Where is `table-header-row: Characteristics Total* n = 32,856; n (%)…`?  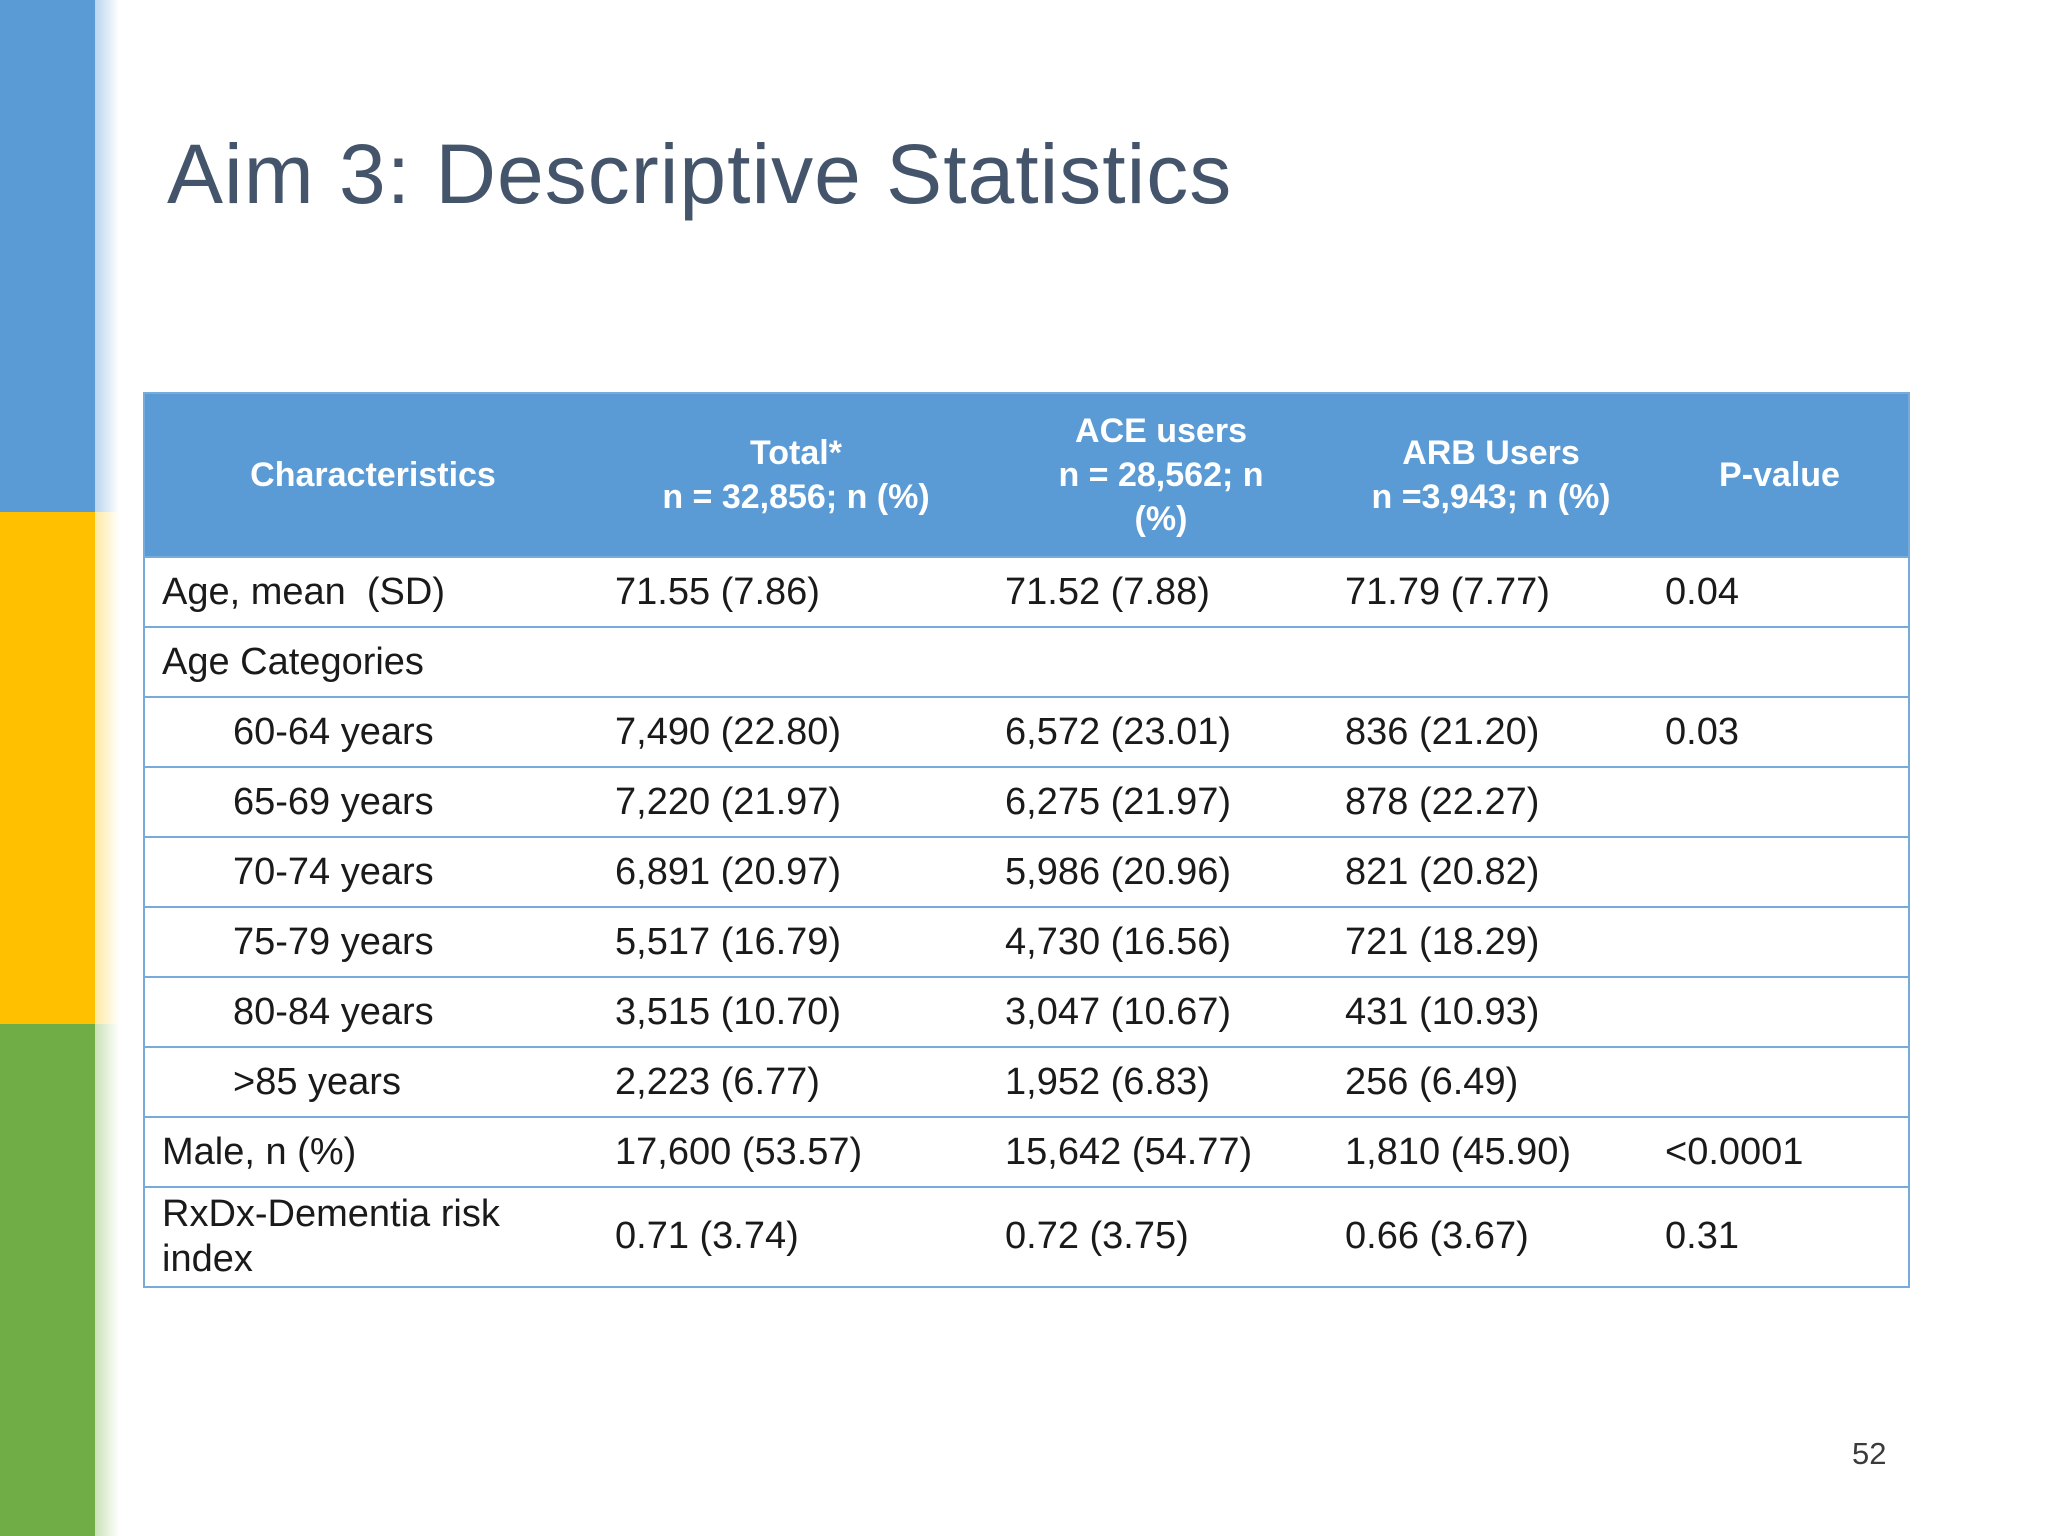 table-header-row: Characteristics Total* n = 32,856; n (%)… is located at coordinates (1026, 475).